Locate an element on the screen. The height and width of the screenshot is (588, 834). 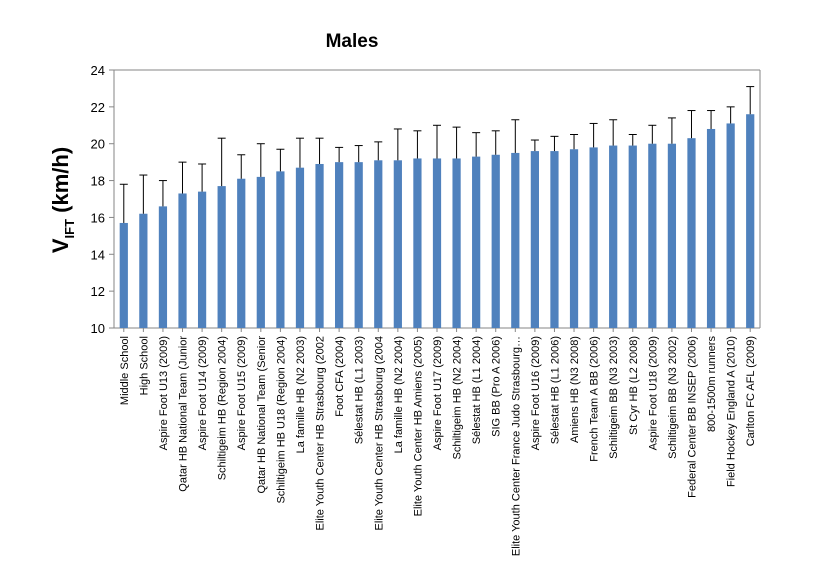
y-axis-label-unit: (km/h) is located at coordinates (60, 180).